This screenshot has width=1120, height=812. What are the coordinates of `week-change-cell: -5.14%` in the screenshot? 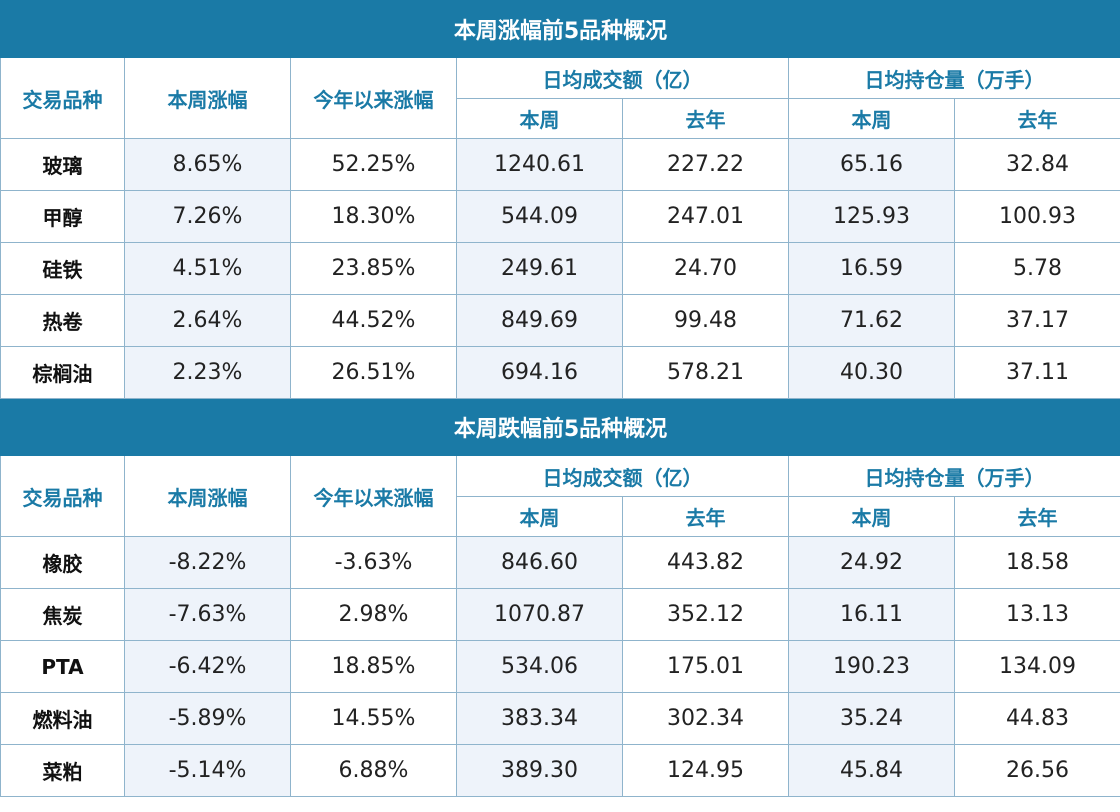 It's located at (207, 770).